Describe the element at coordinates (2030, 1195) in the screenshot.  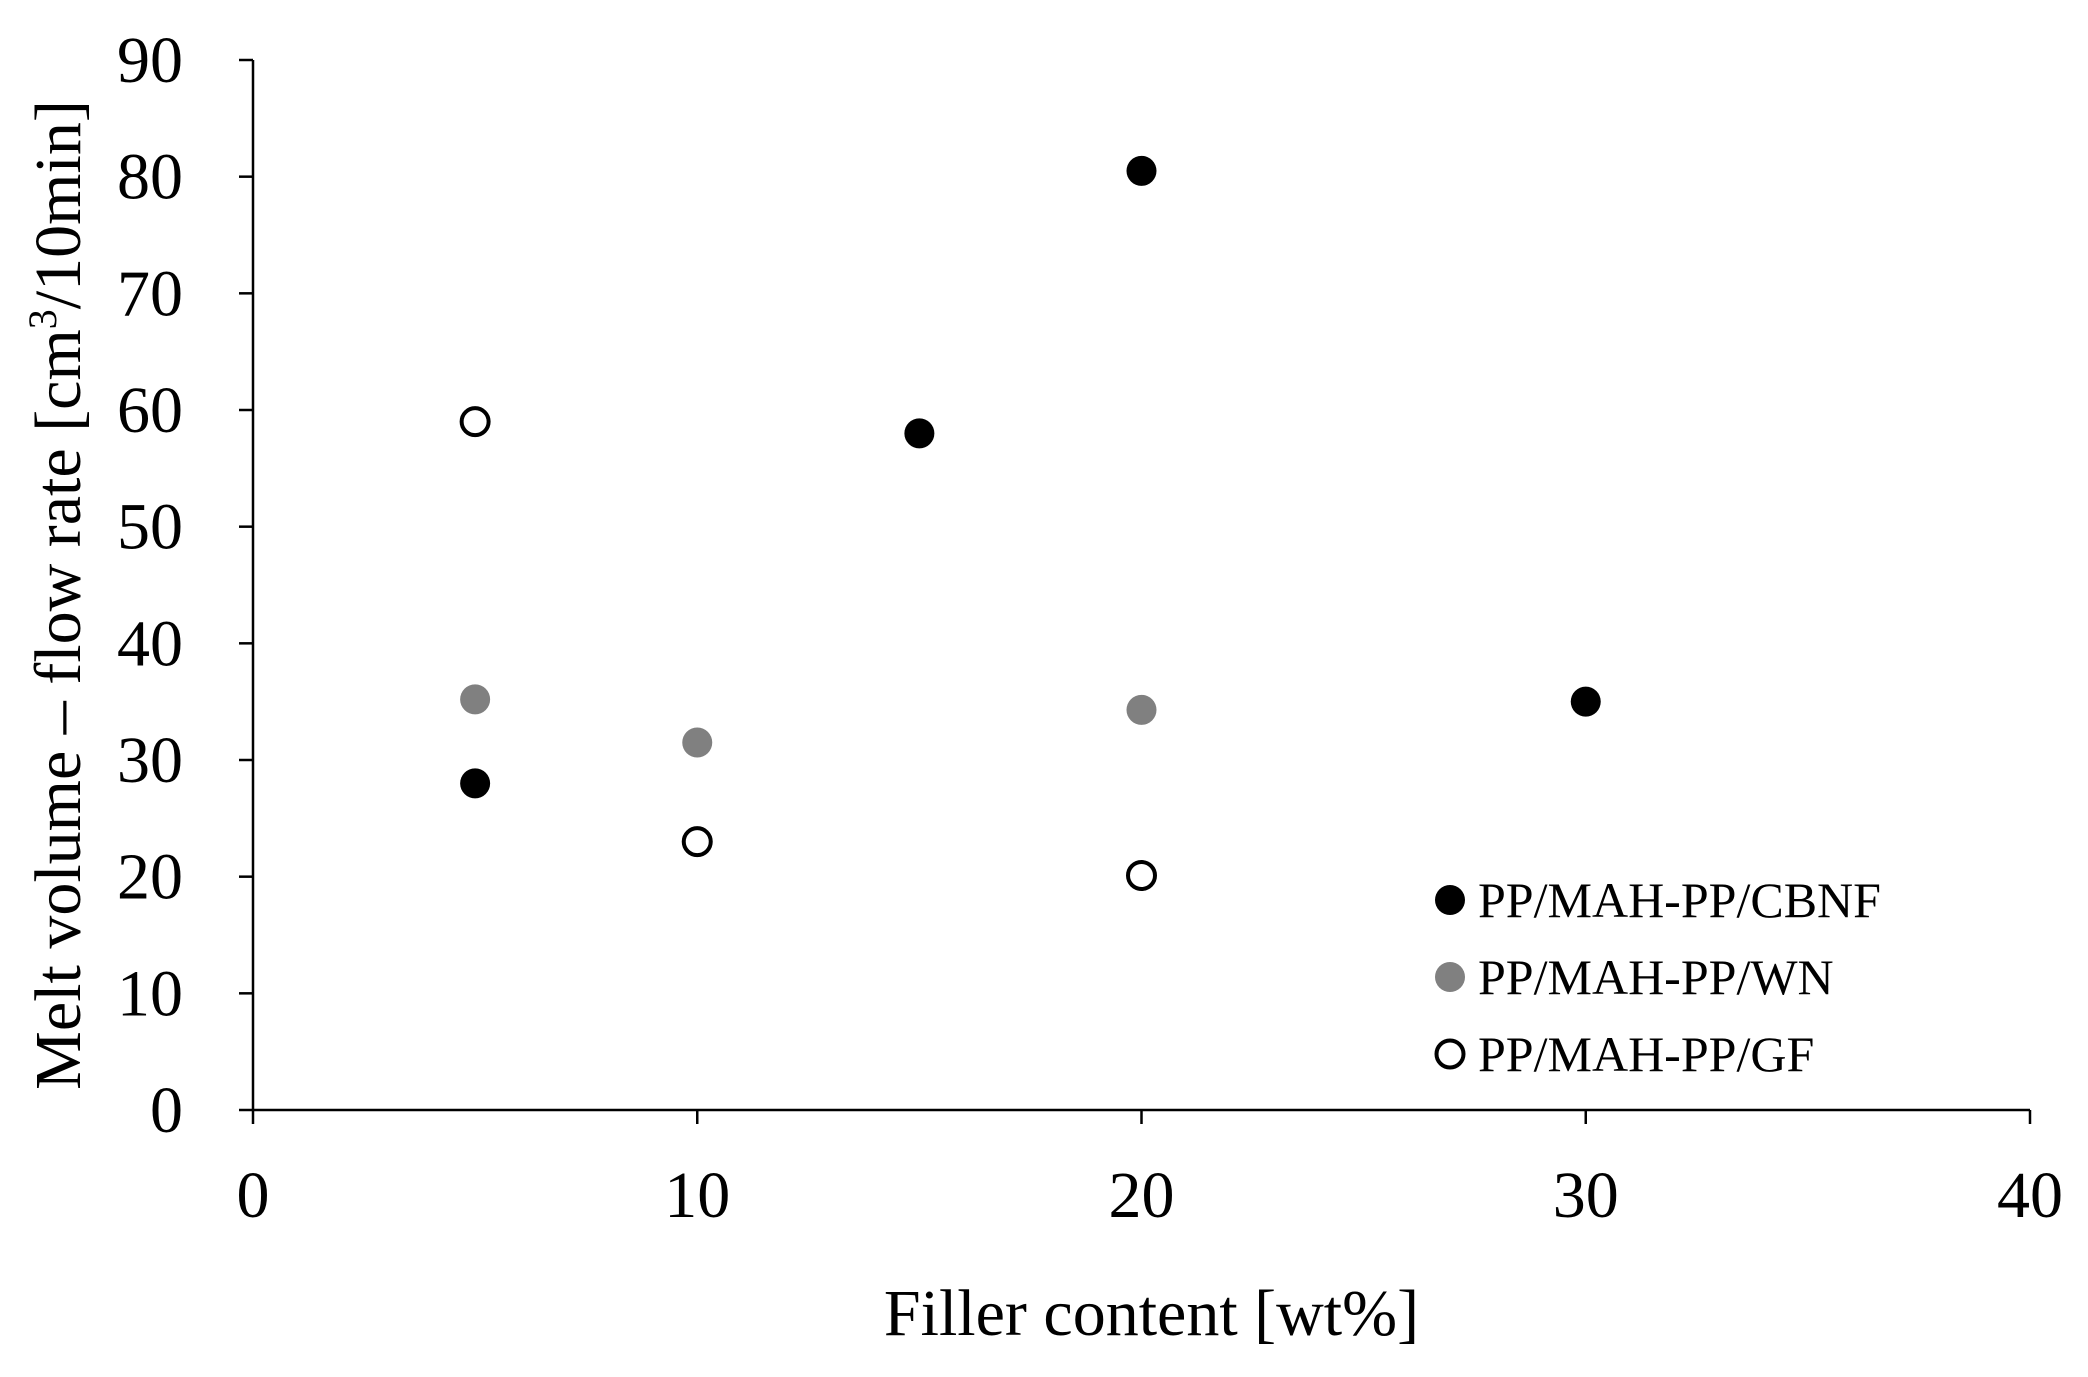
I see `x-tick-label: 40` at that location.